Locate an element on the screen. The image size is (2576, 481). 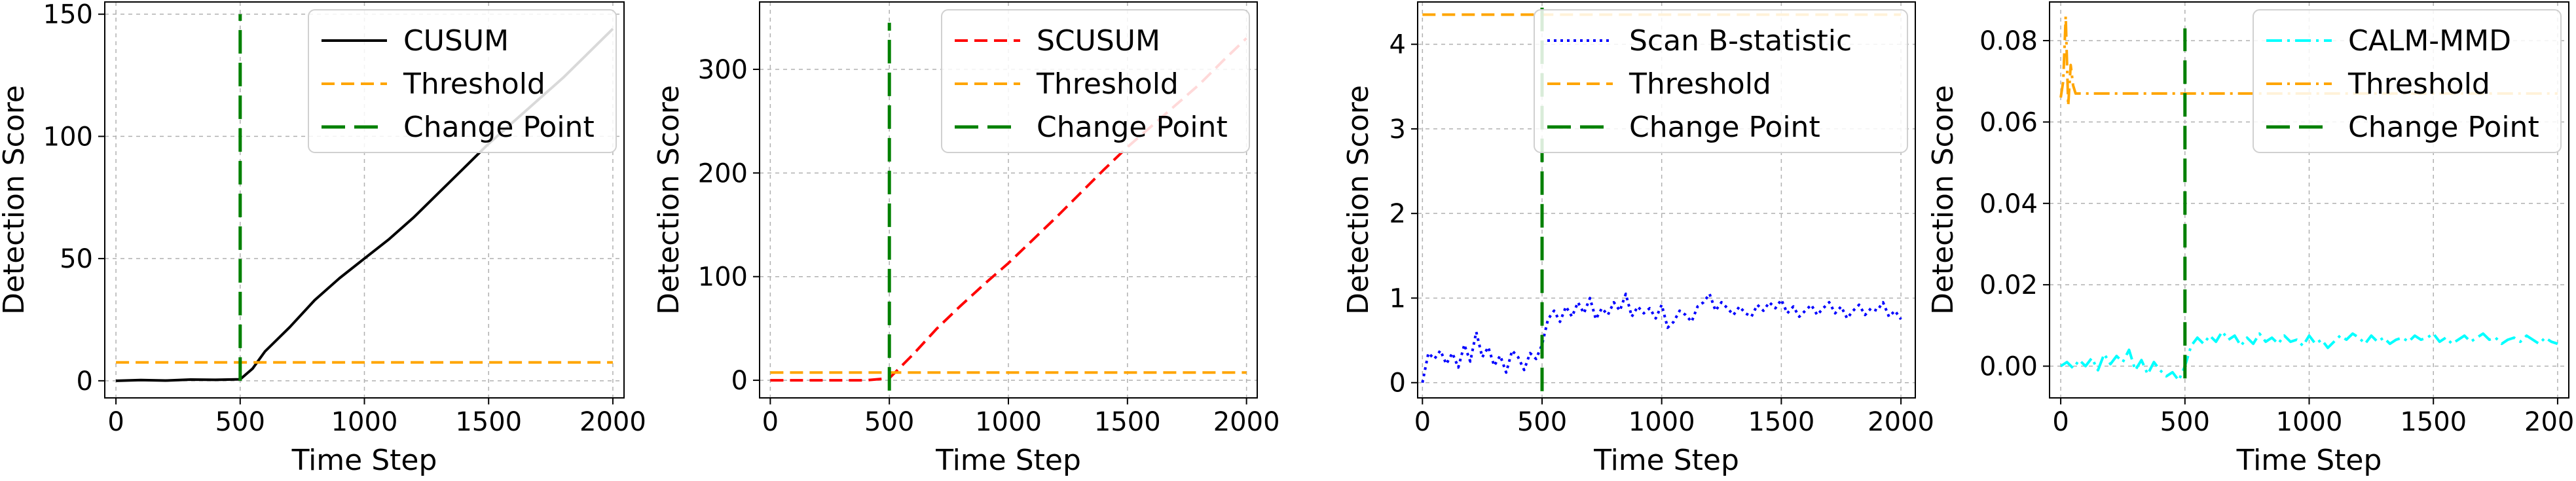
y-tick-label: 1 is located at coordinates (1397, 298).